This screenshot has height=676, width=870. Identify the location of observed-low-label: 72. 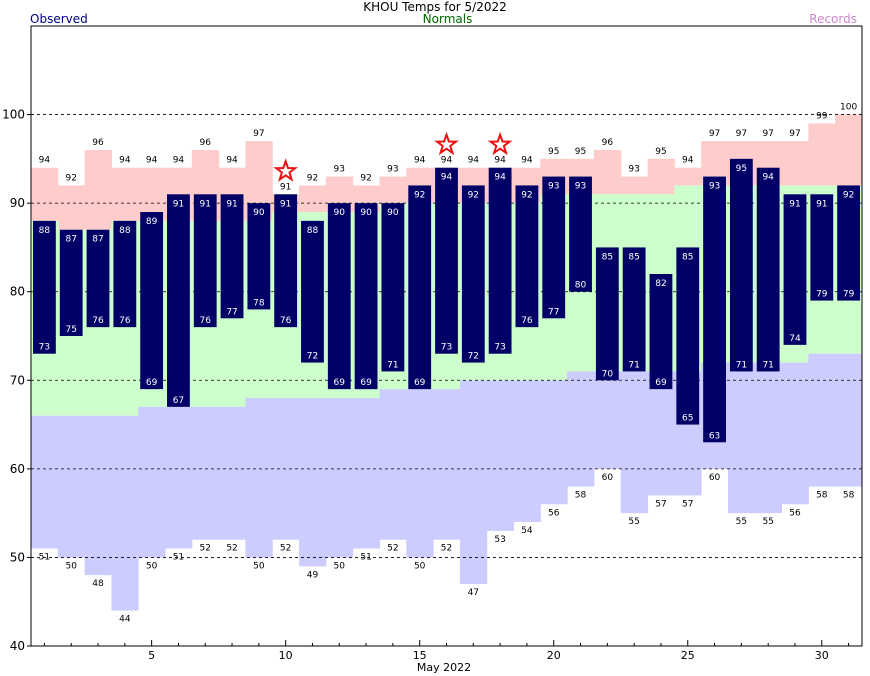
(312, 357).